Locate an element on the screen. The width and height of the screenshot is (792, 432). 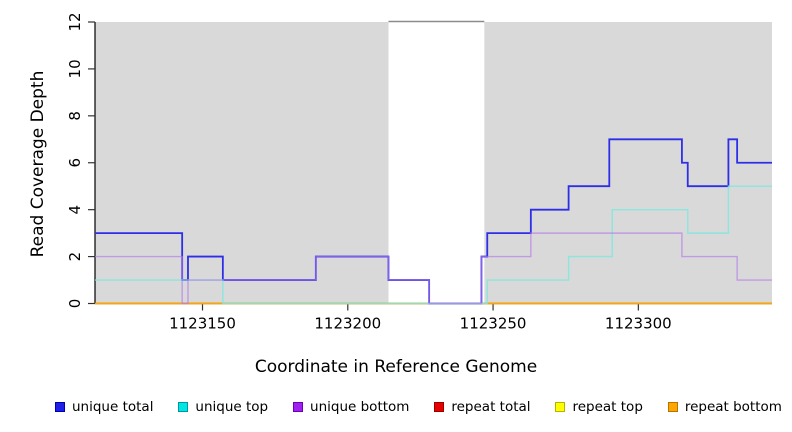
x-tick-label: 1123250 is located at coordinates (493, 324).